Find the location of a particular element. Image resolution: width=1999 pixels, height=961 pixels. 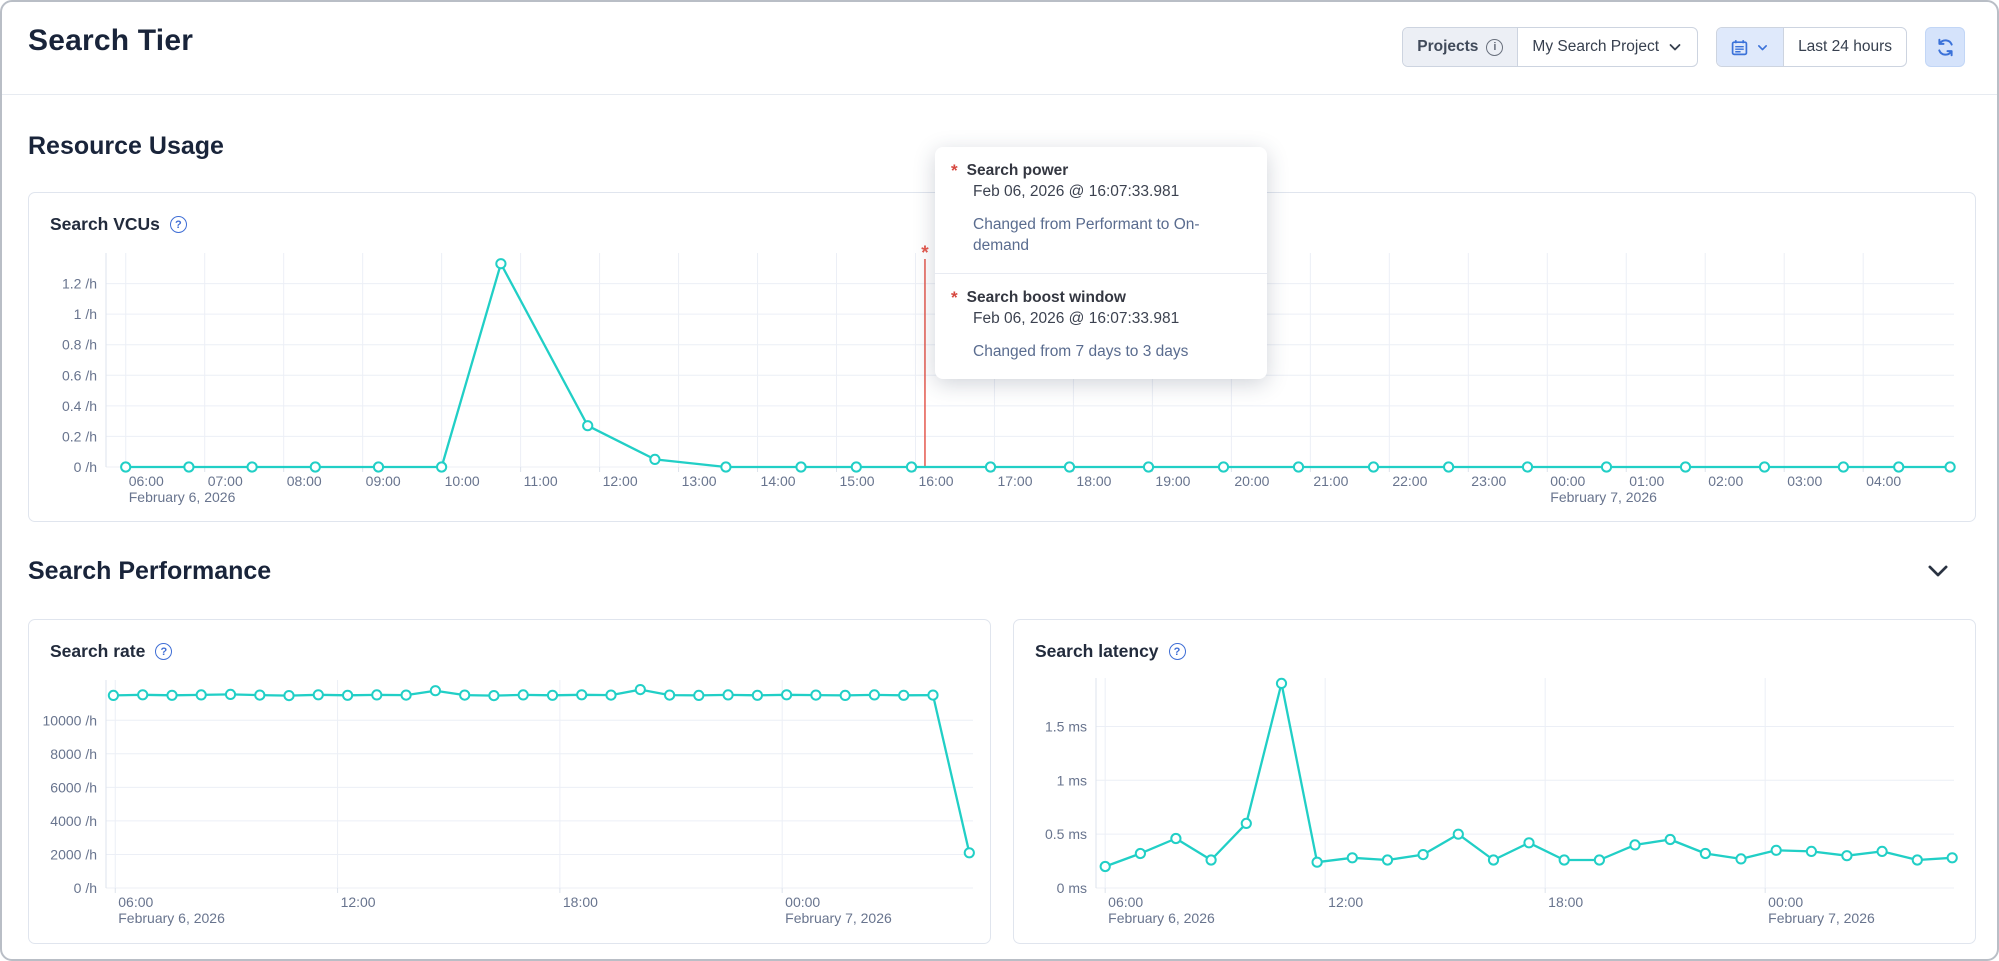

chart-title: Search rate is located at coordinates (98, 651).